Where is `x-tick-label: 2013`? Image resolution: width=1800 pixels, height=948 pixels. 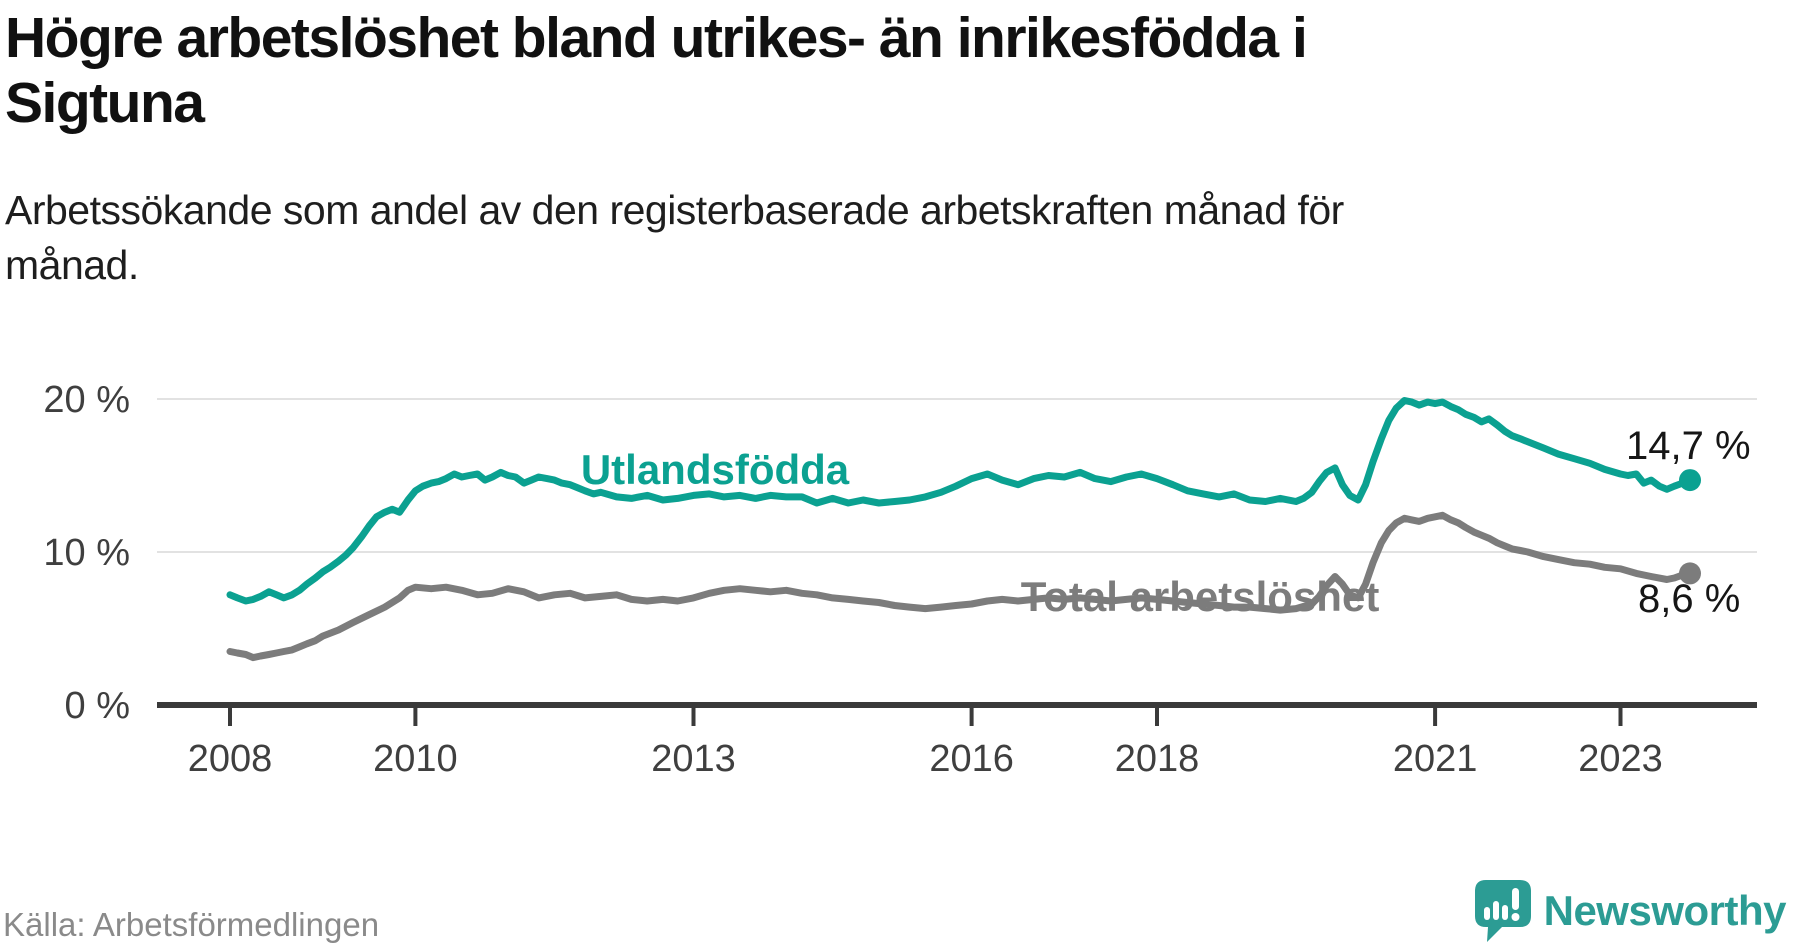 x-tick-label: 2013 is located at coordinates (693, 759).